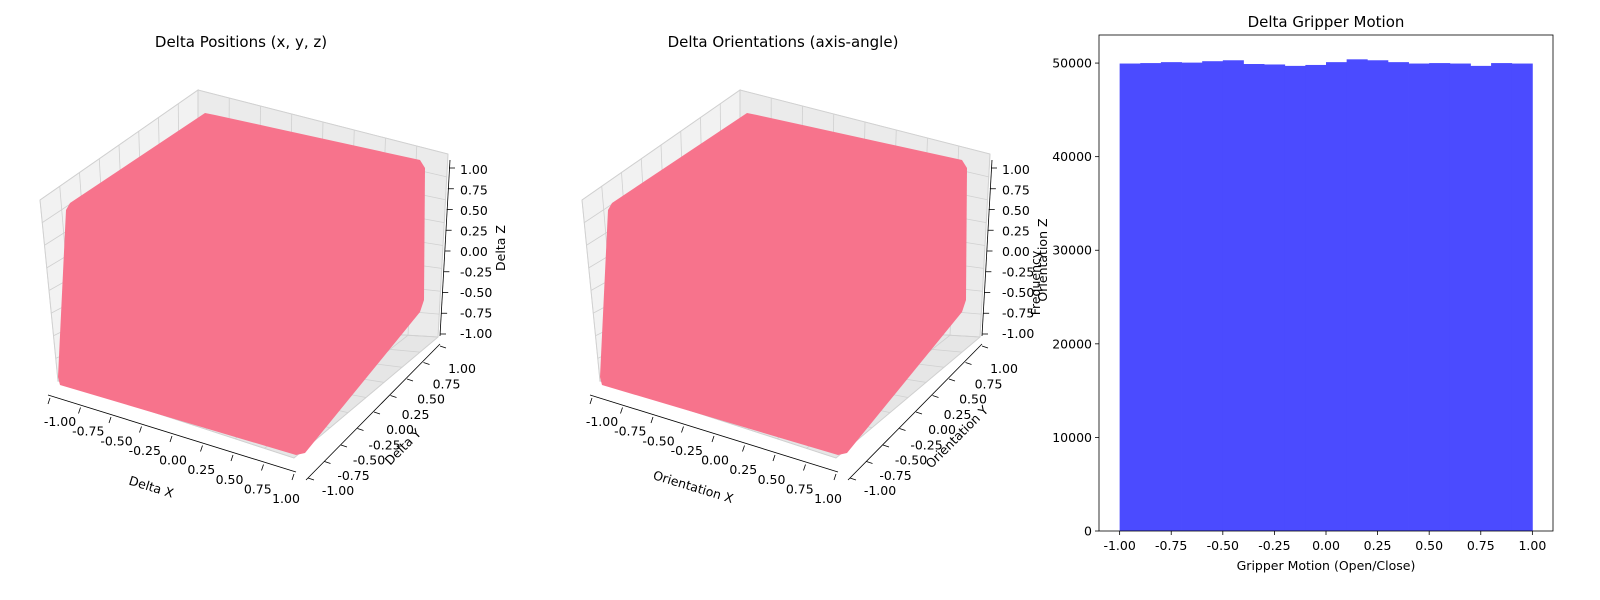 Image resolution: width=1600 pixels, height=600 pixels. Describe the element at coordinates (1016, 210) in the screenshot. I see `z-tick-label: 0.50` at that location.